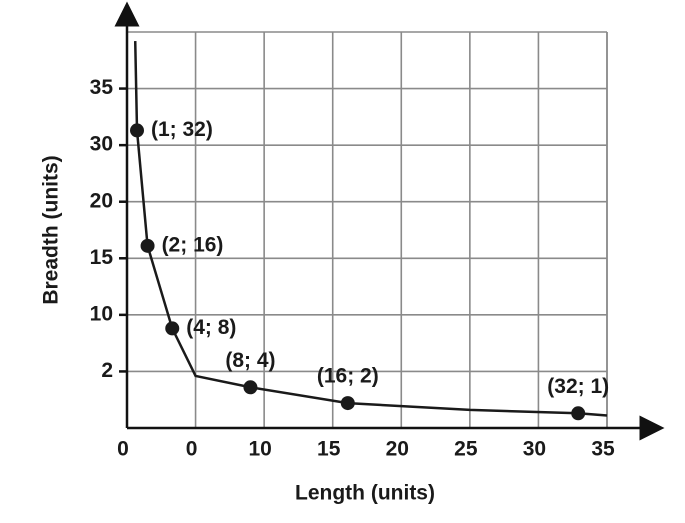  I want to click on point-label: (2; 16), so click(193, 244).